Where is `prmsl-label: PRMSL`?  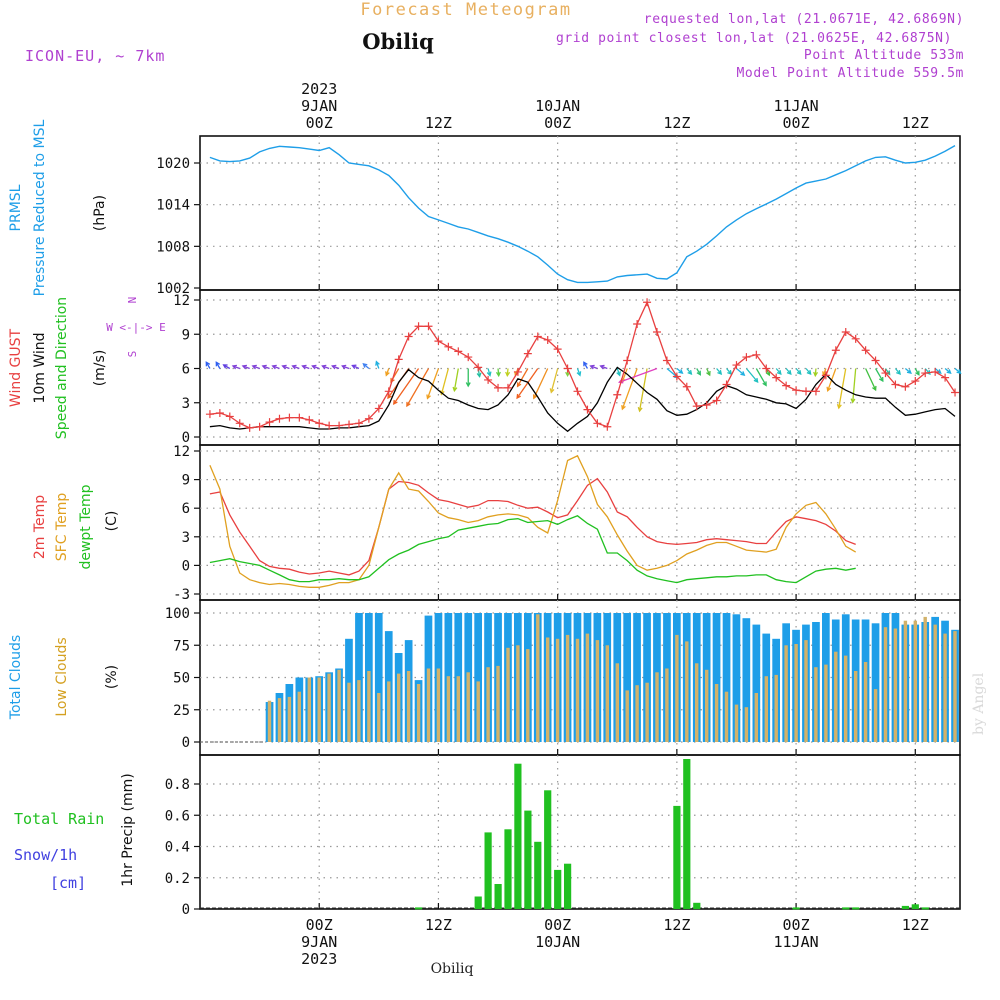 prmsl-label: PRMSL is located at coordinates (16, 207).